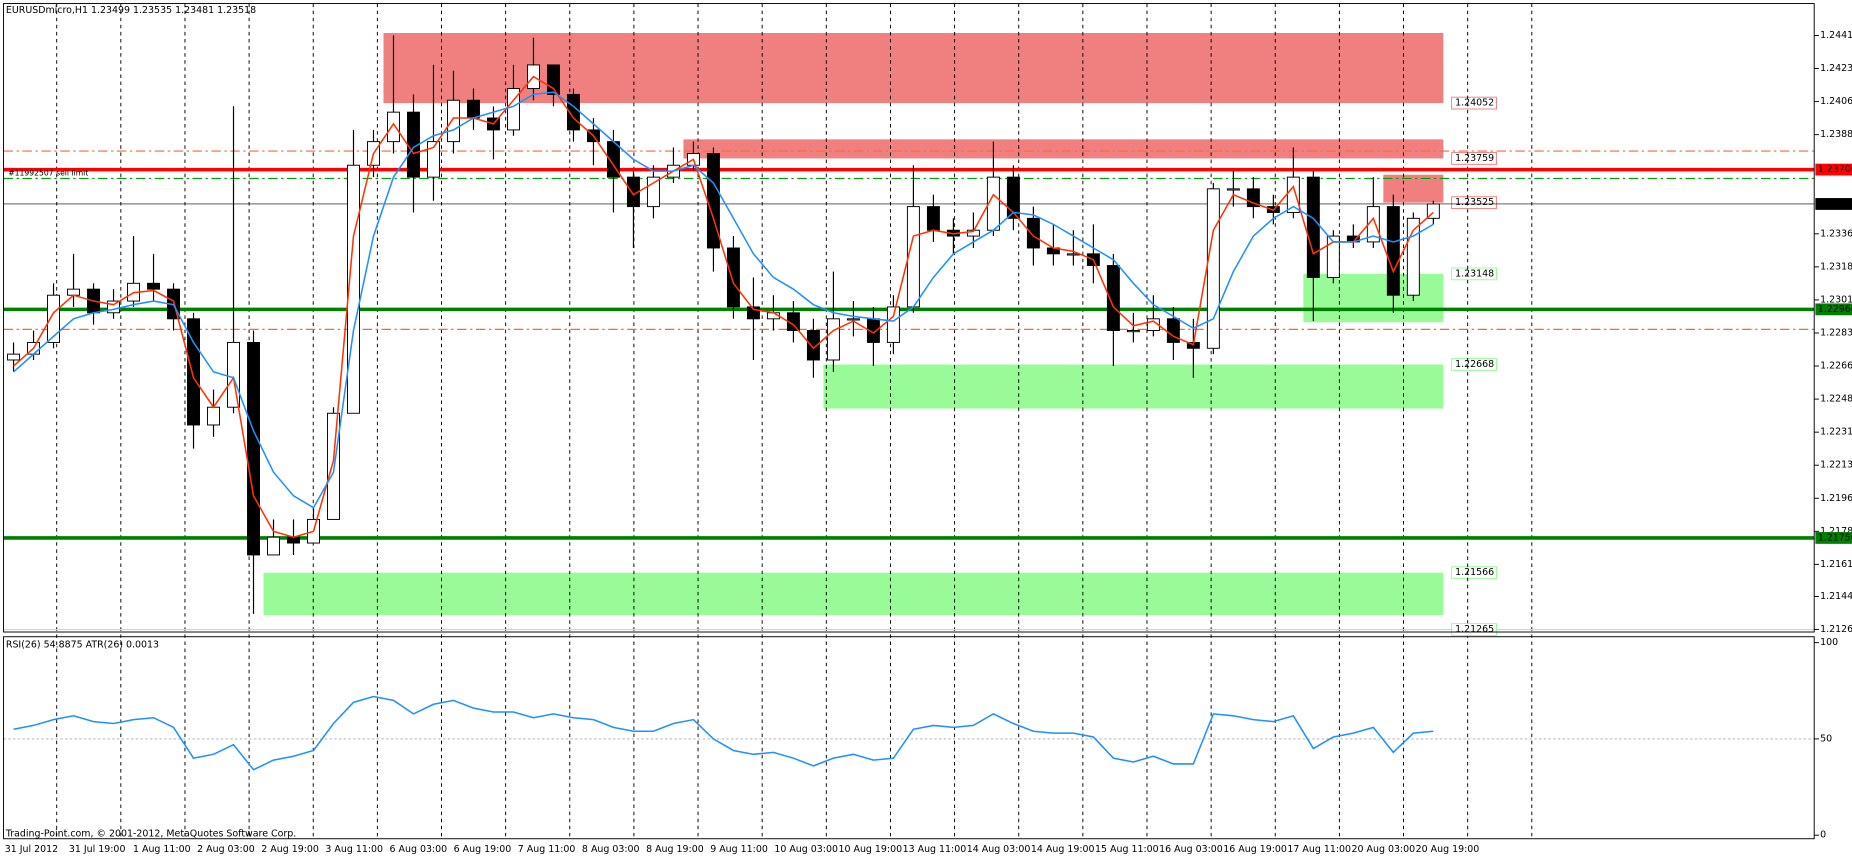 This screenshot has width=1852, height=860. I want to click on zone-label: 1.23148, so click(1474, 273).